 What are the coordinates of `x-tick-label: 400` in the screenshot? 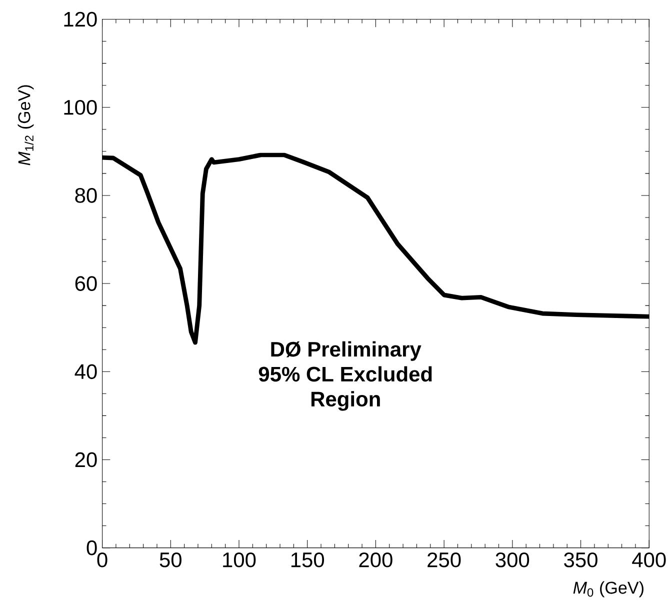 It's located at (649, 560).